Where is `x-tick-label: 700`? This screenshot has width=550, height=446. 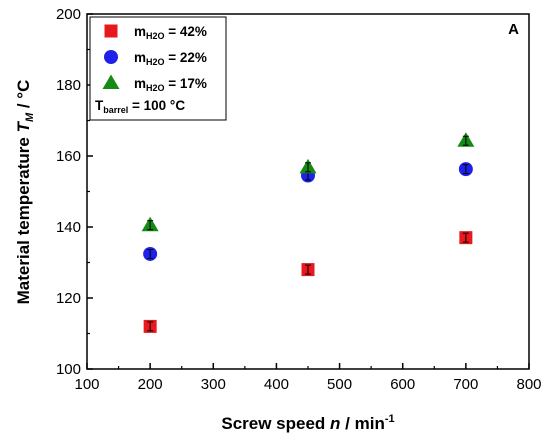 x-tick-label: 700 is located at coordinates (465, 384).